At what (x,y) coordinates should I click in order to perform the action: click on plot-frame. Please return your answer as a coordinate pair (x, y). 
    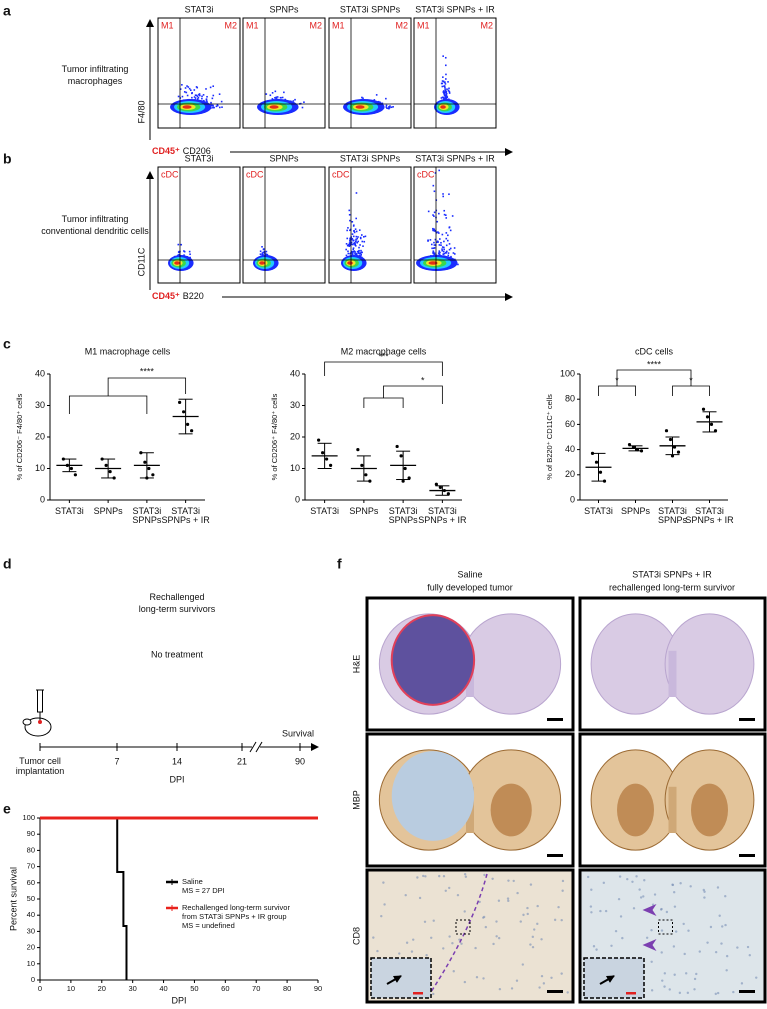
    Looking at the image, I should click on (370, 225).